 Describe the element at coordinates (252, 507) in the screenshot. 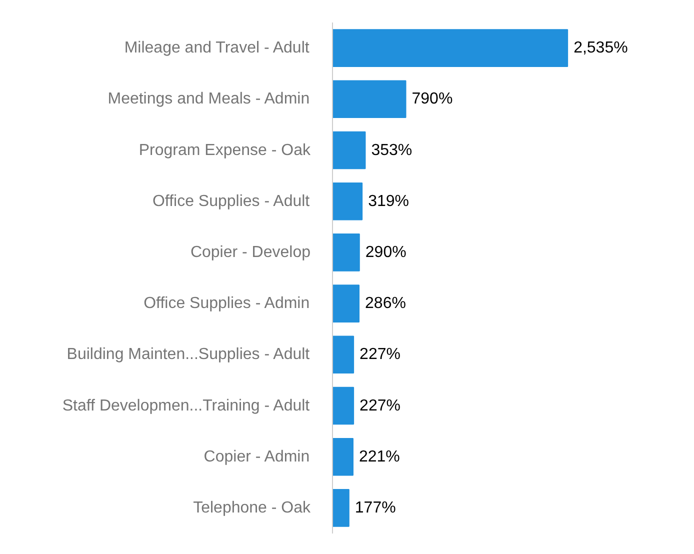

I see `y-tick-label: Telephone - Oak` at that location.